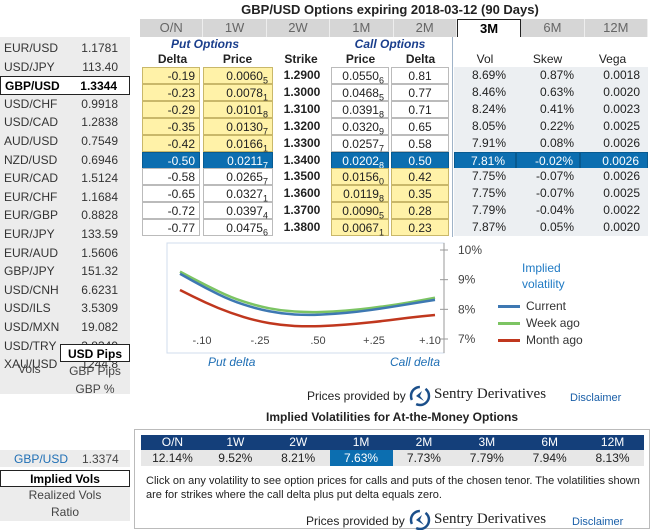  What do you see at coordinates (171, 211) in the screenshot?
I see `put-delta-cell: -0.72` at bounding box center [171, 211].